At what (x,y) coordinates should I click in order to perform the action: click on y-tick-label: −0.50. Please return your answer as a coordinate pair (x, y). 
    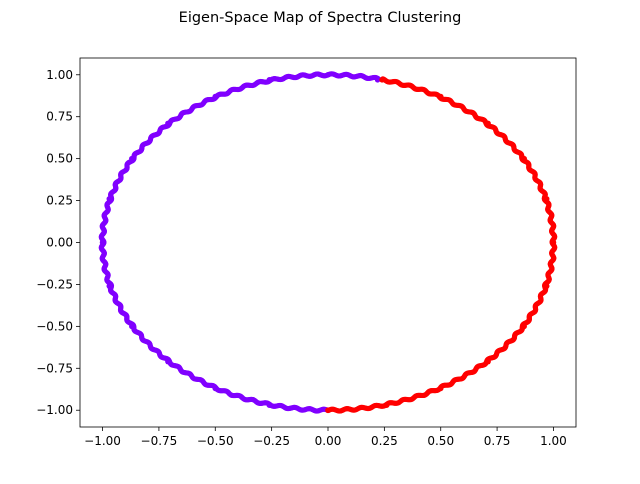
    Looking at the image, I should click on (54, 326).